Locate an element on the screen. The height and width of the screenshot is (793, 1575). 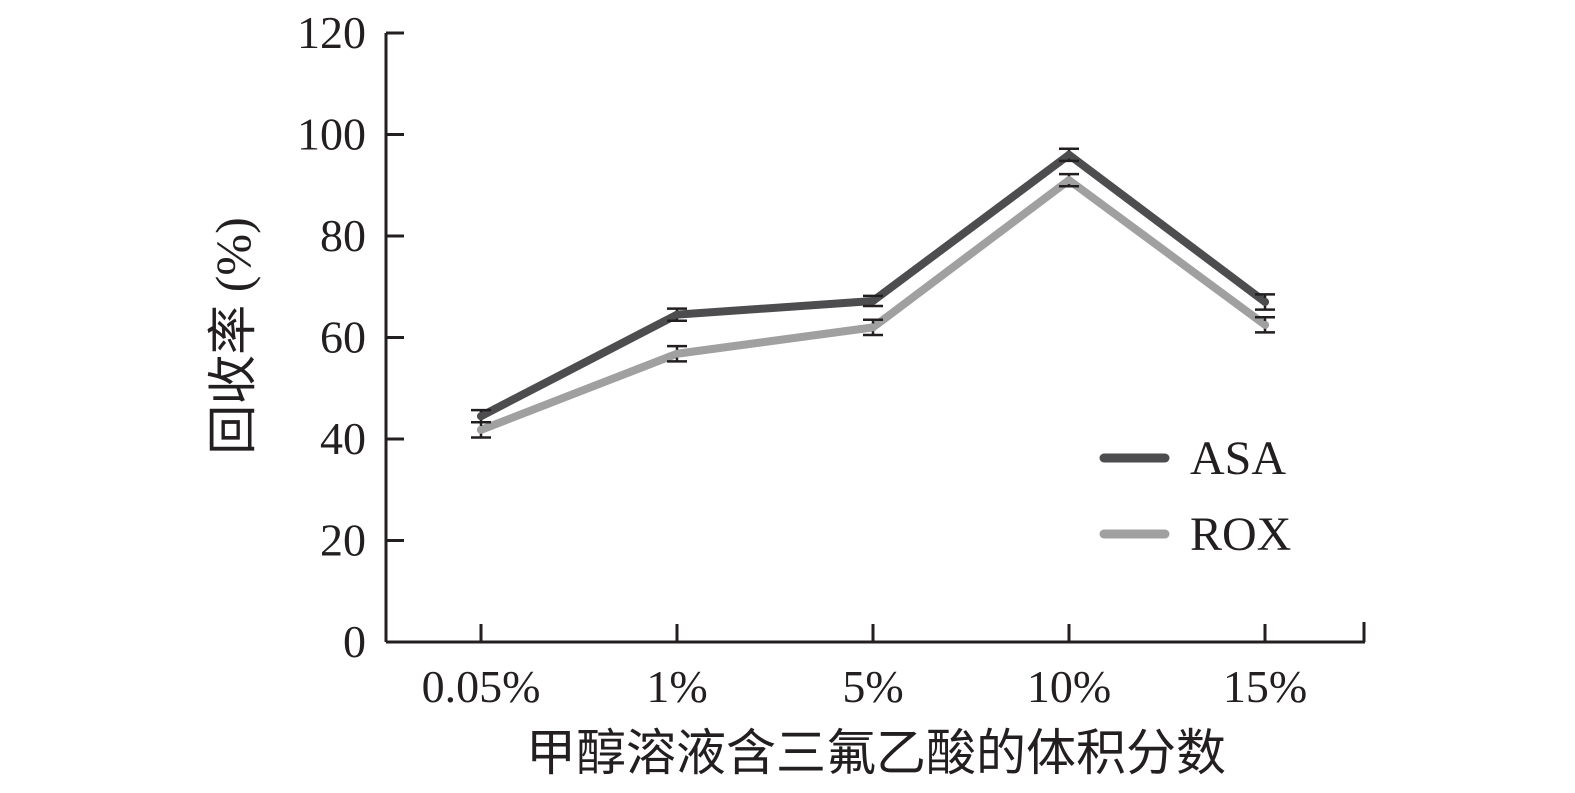
y-tick-label: 0 is located at coordinates (354, 641).